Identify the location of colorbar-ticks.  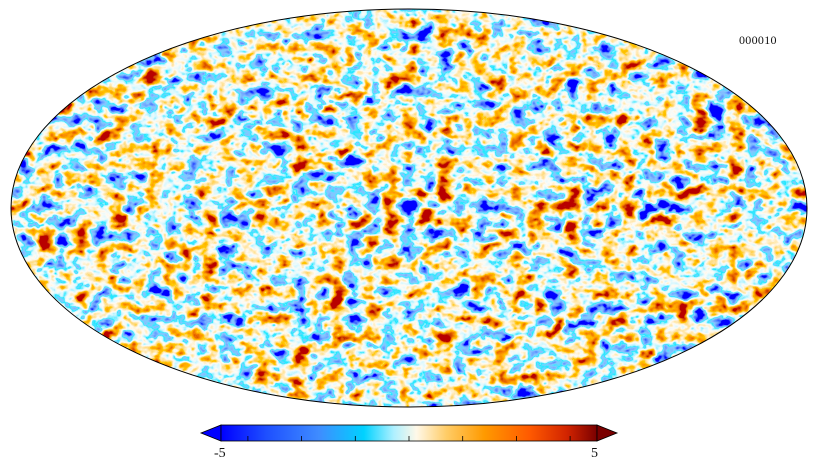
(409, 438).